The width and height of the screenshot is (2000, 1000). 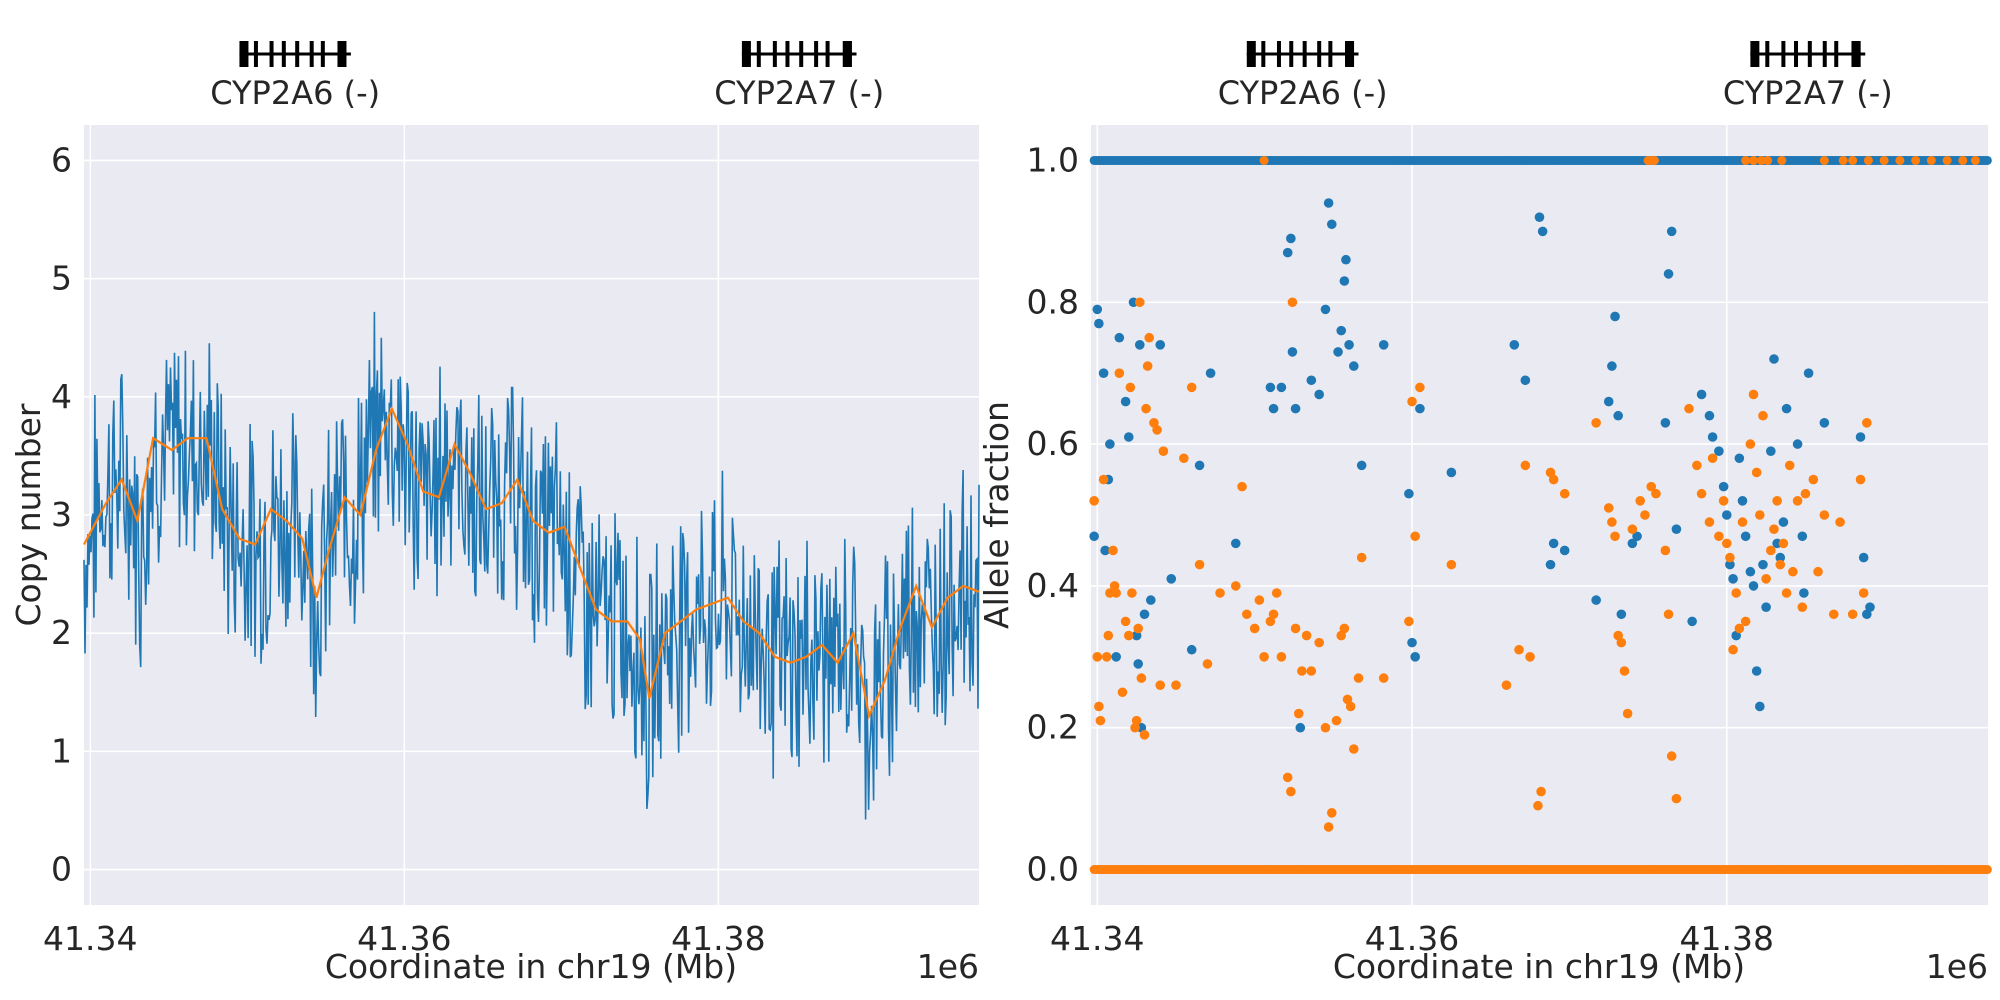 I want to click on gene-model, so click(x=295, y=54).